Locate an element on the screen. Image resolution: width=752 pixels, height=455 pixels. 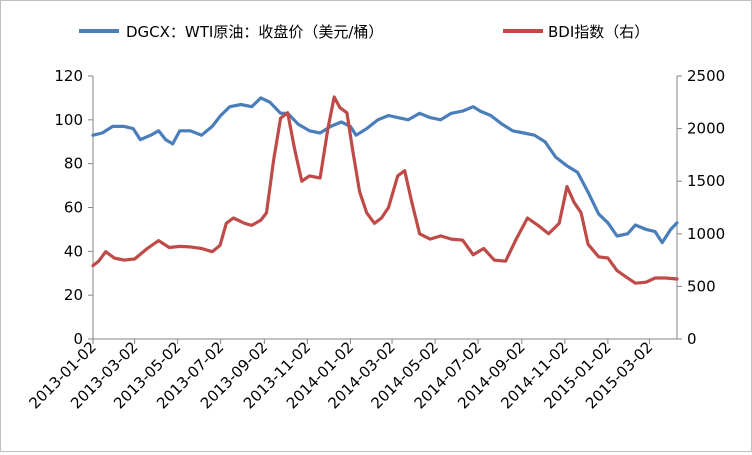
legend-label-bdi: BDI指数（右） is located at coordinates (598, 32).